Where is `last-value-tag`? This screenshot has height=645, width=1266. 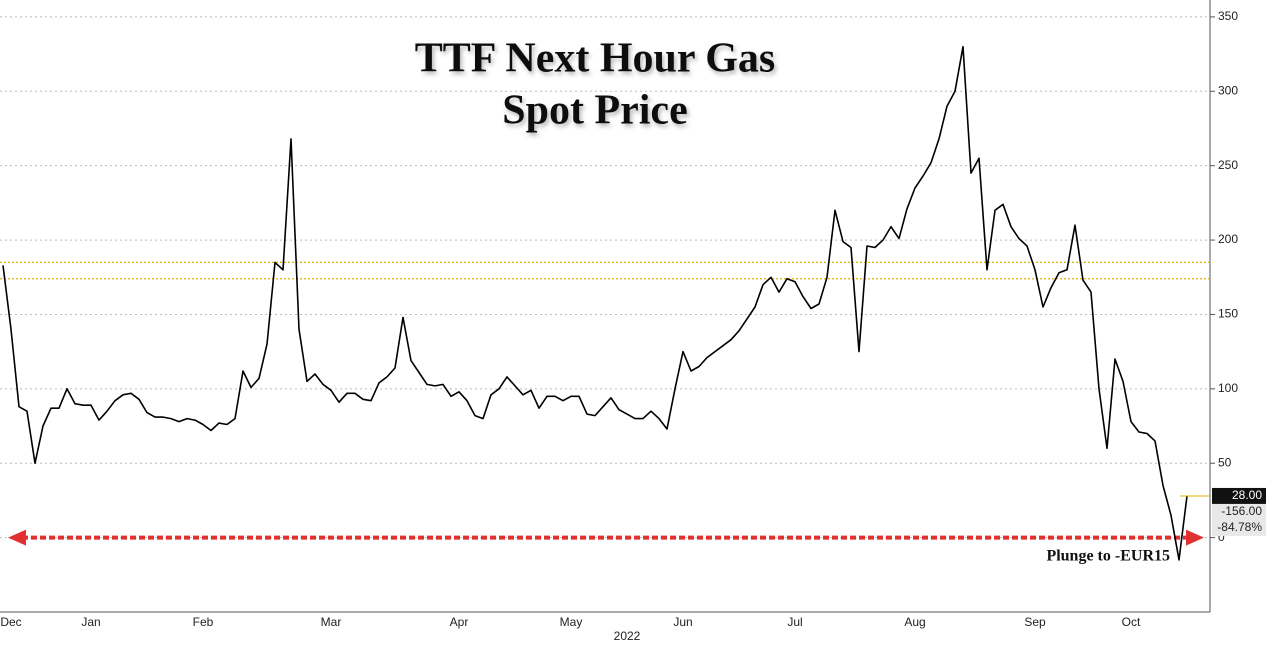
last-value-tag is located at coordinates (1239, 495).